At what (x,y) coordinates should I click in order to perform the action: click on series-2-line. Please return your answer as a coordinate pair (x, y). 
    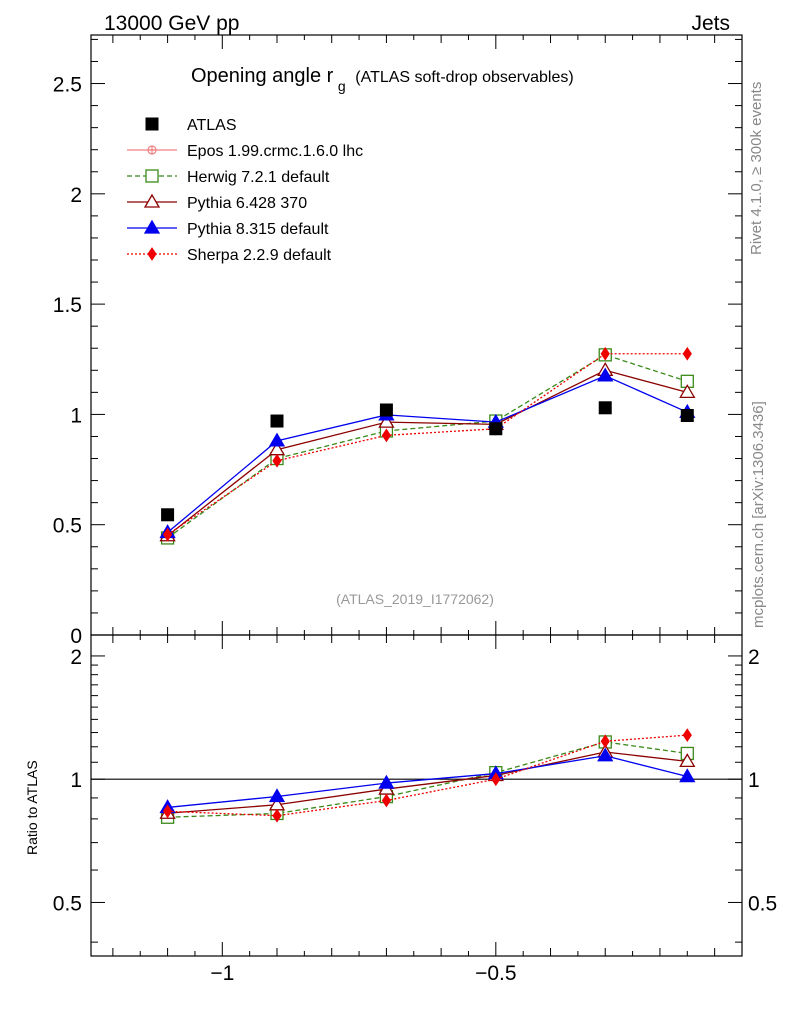
    Looking at the image, I should click on (427, 453).